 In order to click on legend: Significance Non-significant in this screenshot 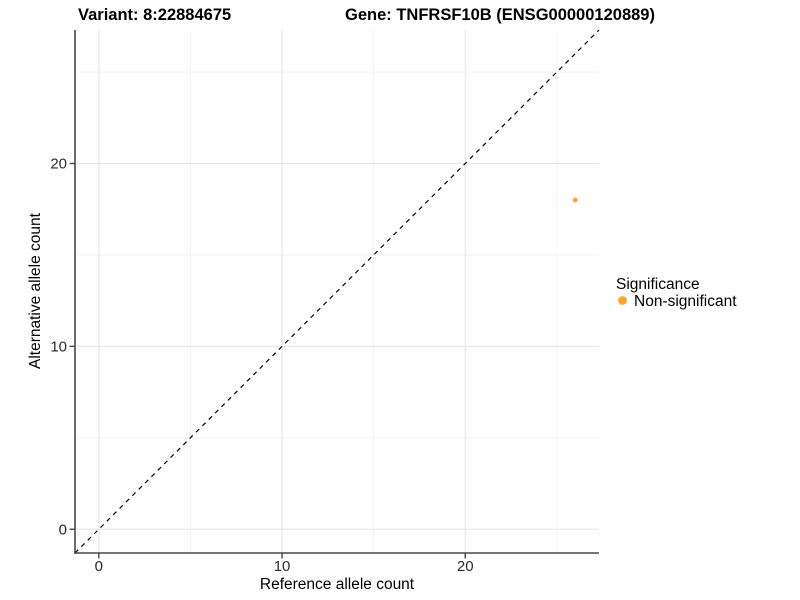, I will do `click(676, 293)`.